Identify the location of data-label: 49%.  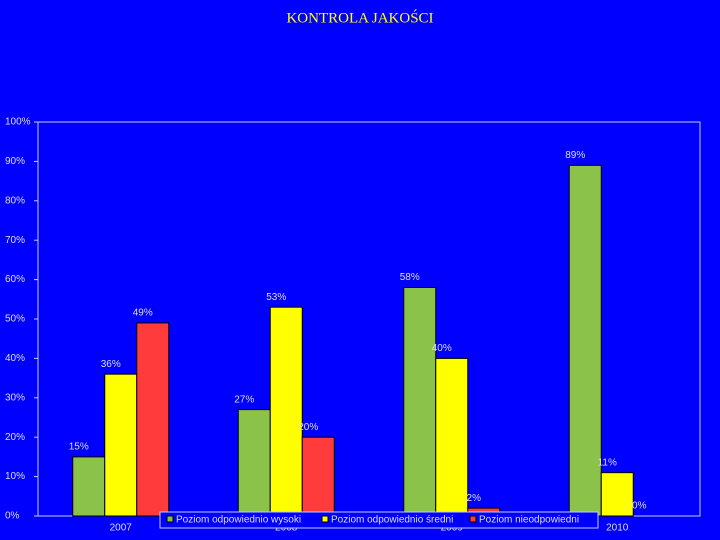
(143, 313).